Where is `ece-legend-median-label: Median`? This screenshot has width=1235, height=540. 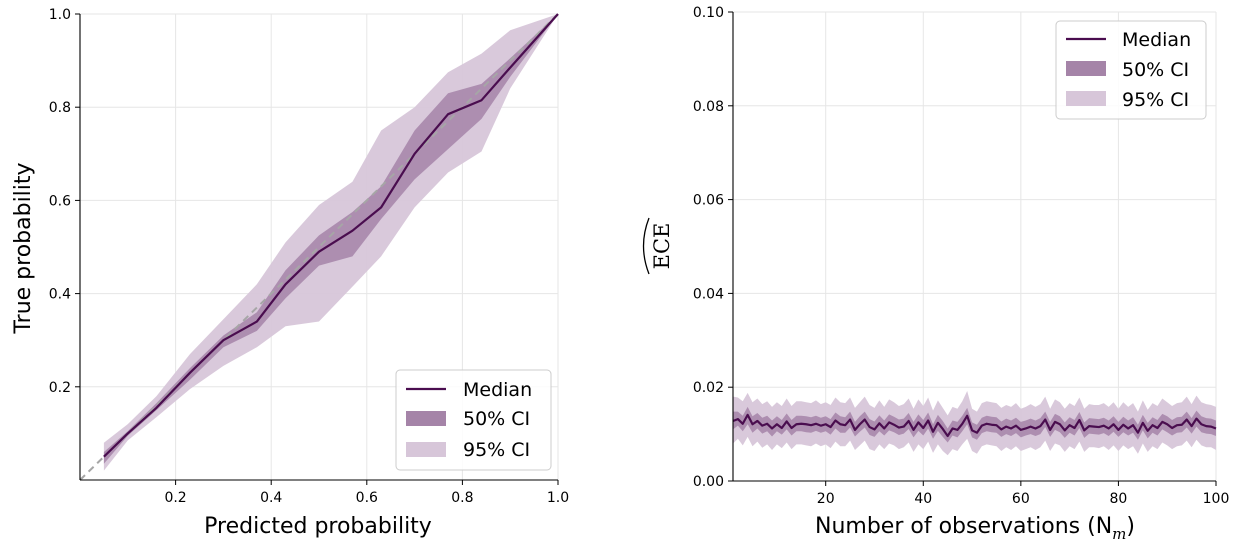 ece-legend-median-label: Median is located at coordinates (1156, 40).